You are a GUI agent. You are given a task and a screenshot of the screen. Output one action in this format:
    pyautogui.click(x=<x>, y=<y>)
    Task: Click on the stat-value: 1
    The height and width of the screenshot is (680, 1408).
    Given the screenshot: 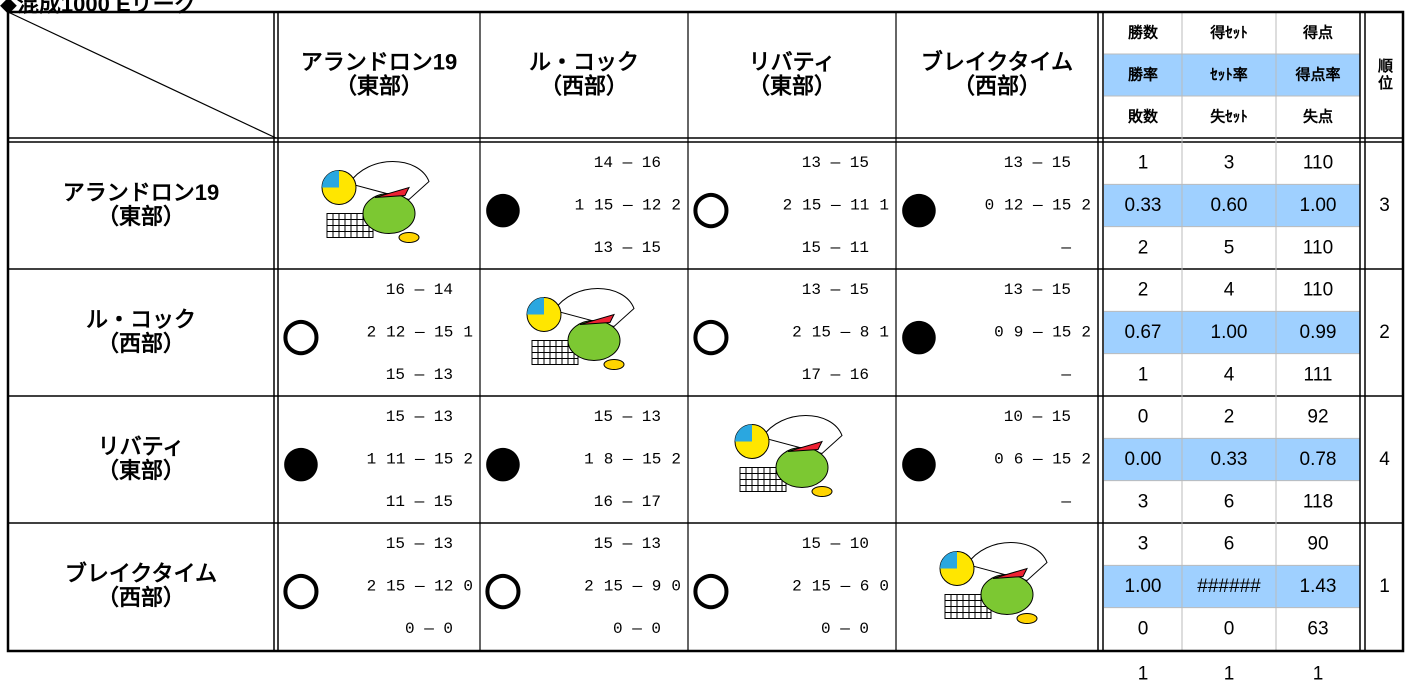 What is the action you would take?
    pyautogui.click(x=1143, y=163)
    